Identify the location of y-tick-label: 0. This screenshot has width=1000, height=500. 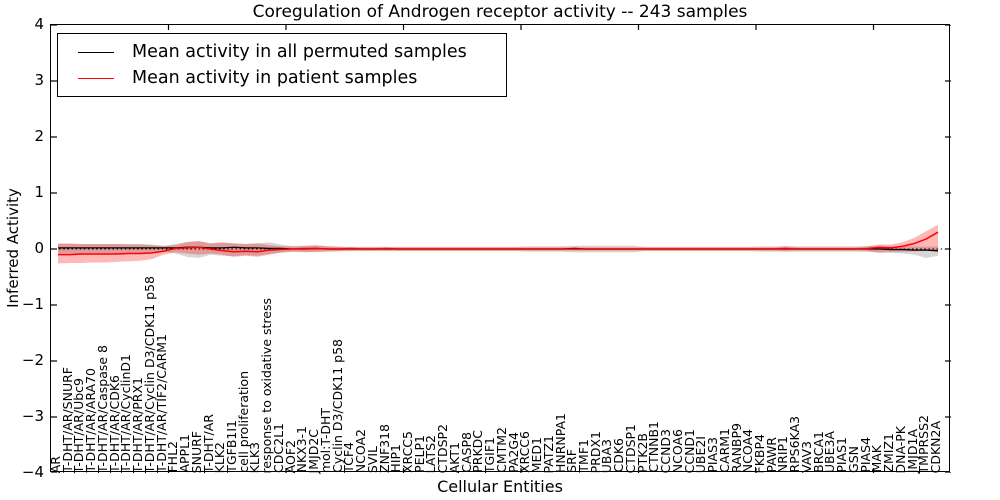
(39, 248).